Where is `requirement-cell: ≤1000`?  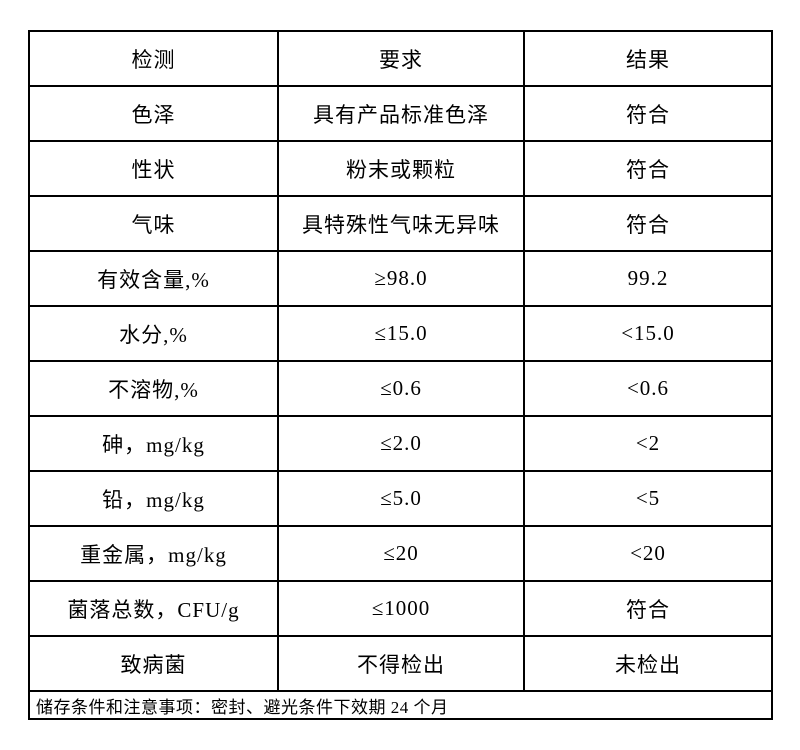
requirement-cell: ≤1000 is located at coordinates (401, 608).